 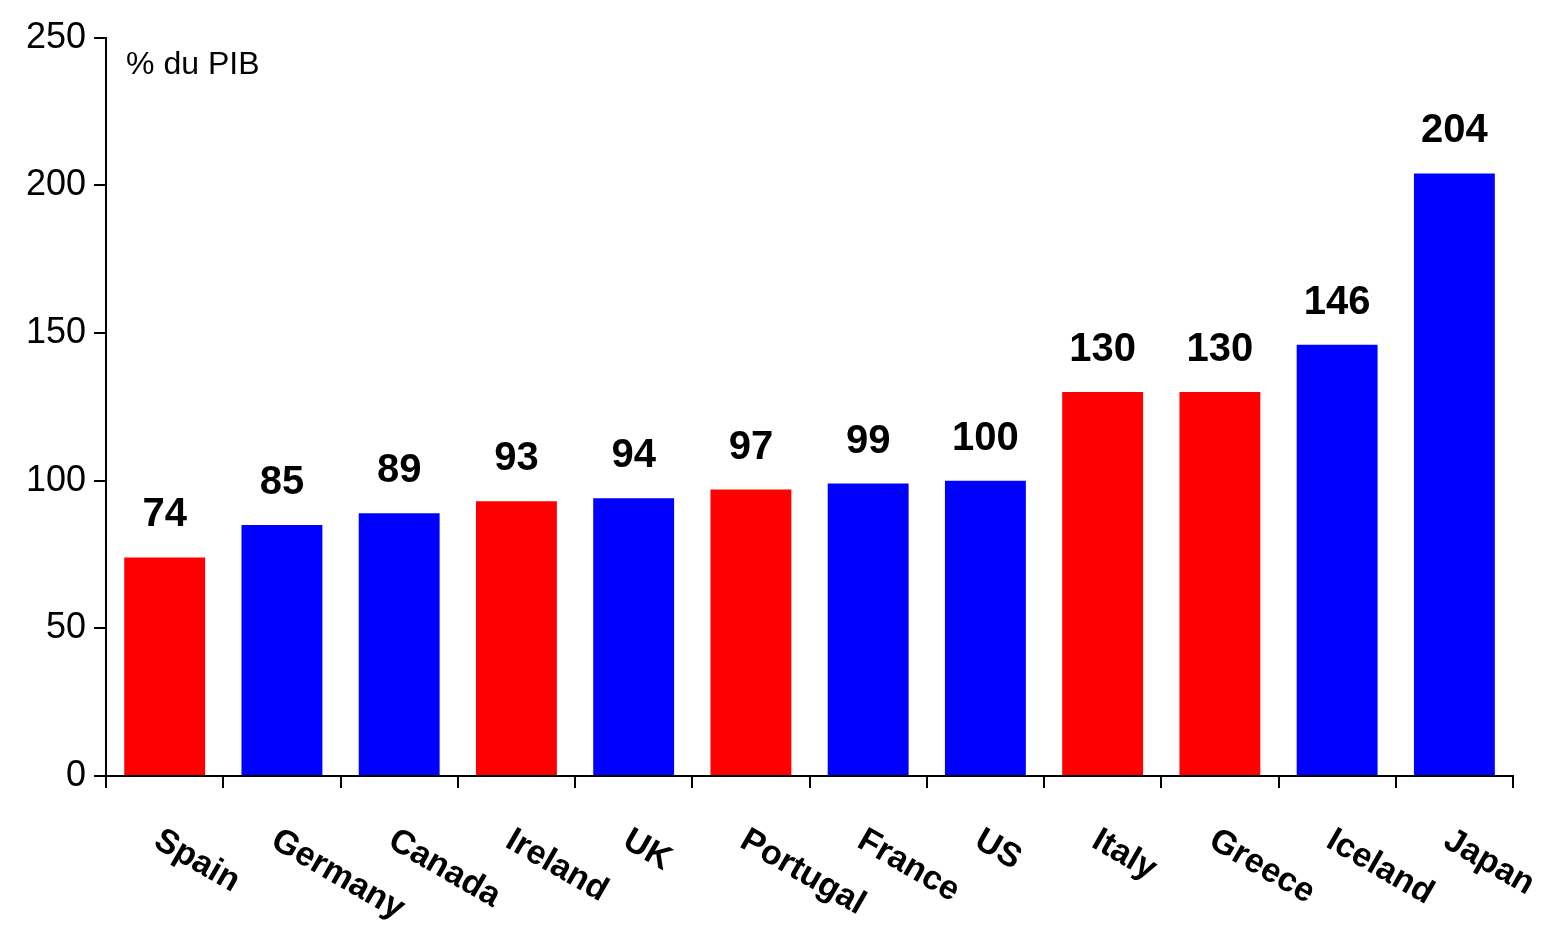 What do you see at coordinates (516, 456) in the screenshot?
I see `data-label: 93` at bounding box center [516, 456].